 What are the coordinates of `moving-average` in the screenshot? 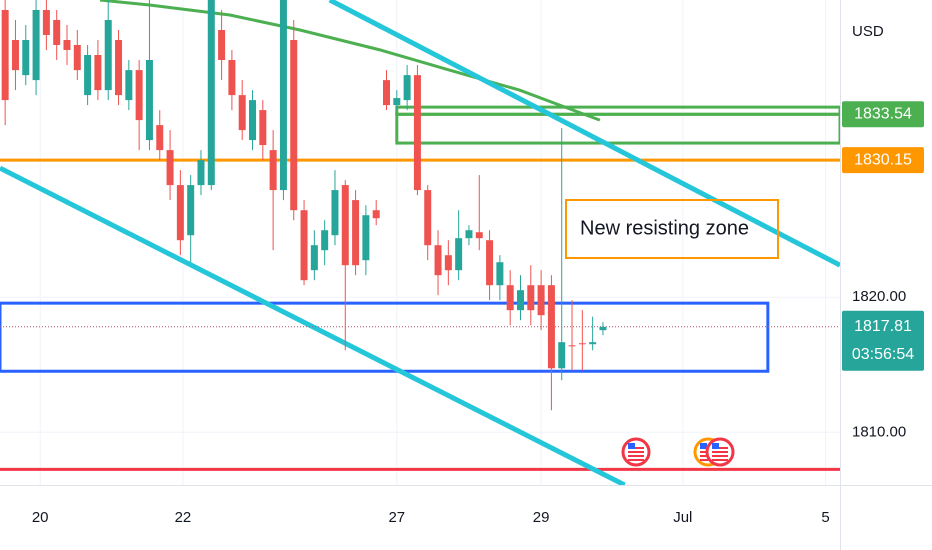 It's located at (350, 61).